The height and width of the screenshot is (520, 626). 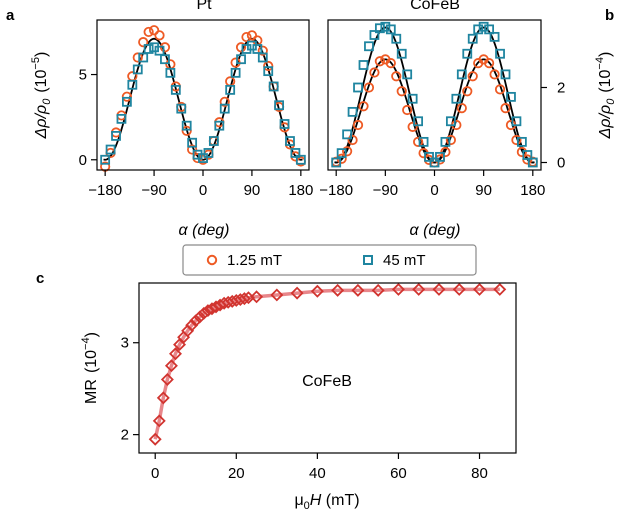 I want to click on panel-a-axis-ticks: −180 −90 0 90 180 0 5, so click(x=196, y=133).